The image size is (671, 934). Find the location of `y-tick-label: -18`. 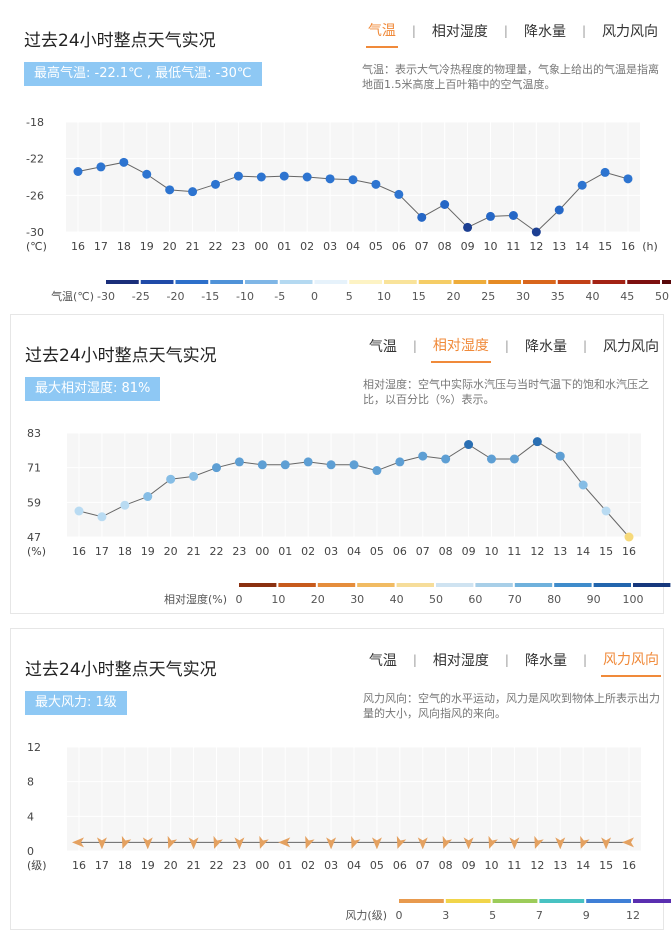

y-tick-label: -18 is located at coordinates (35, 122).